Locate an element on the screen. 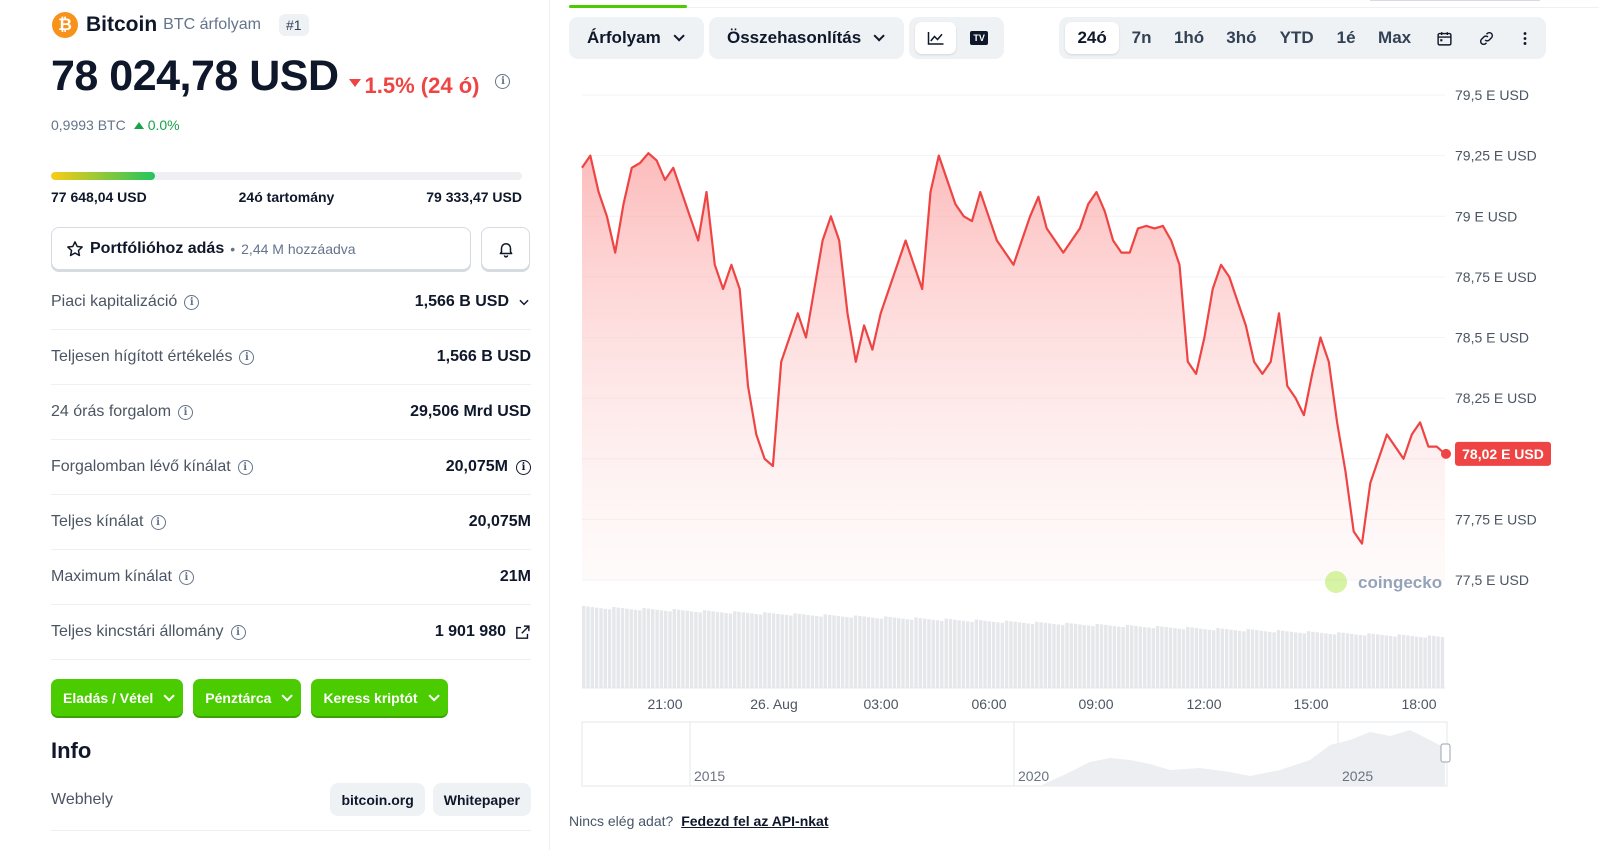 The image size is (1600, 850). stat-label: Teljesen hígított értékelés i is located at coordinates (153, 357).